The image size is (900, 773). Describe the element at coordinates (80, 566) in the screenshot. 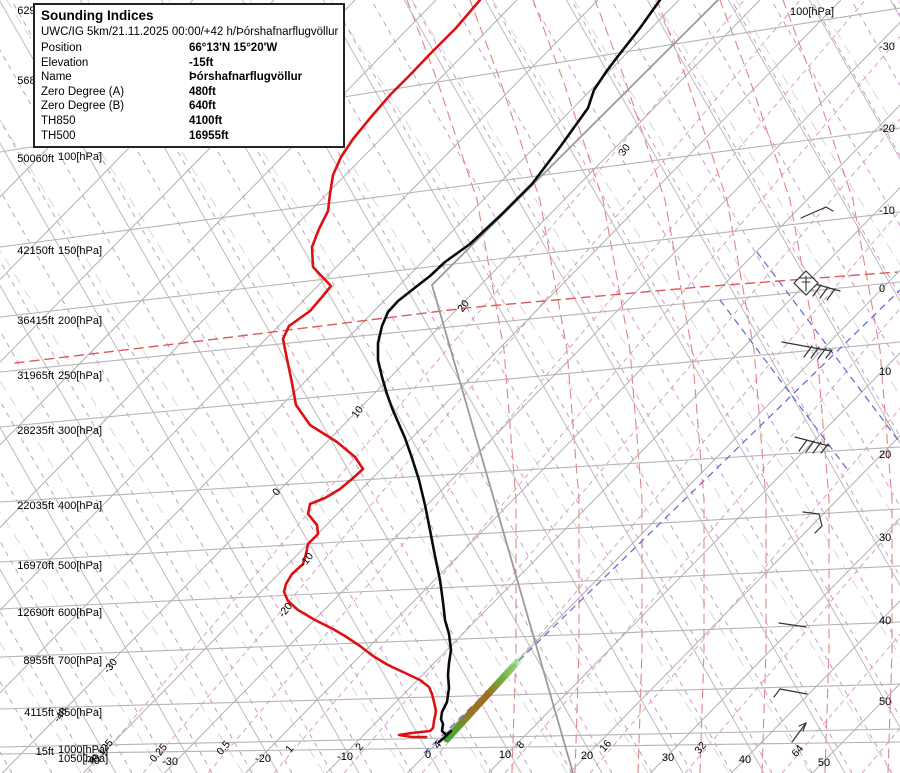

I see `pressure-label: 500[hPa]` at that location.